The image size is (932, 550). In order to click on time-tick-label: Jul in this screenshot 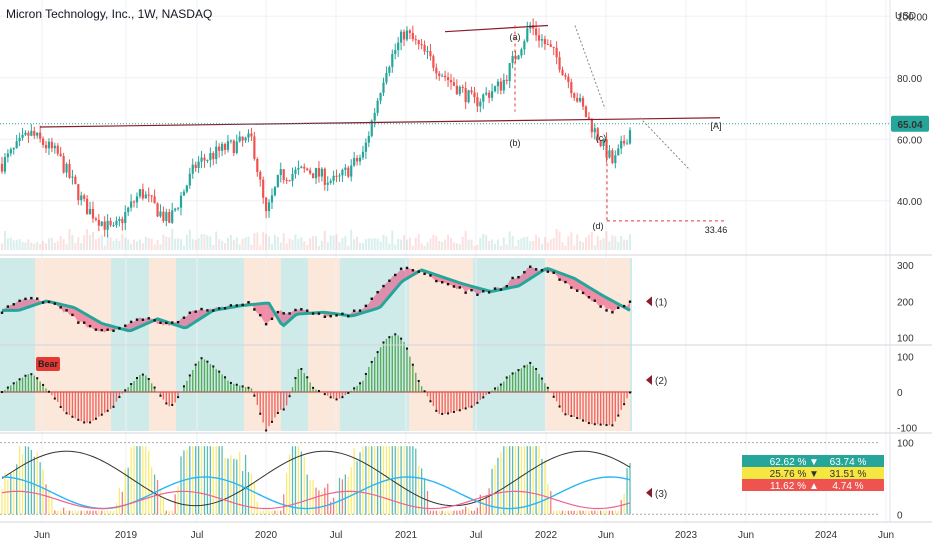, I will do `click(476, 535)`.